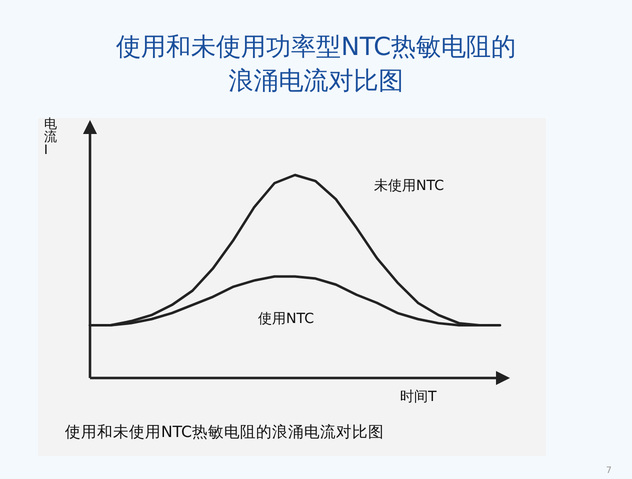  Describe the element at coordinates (50, 137) in the screenshot. I see `y-axis-title: 电流I` at that location.